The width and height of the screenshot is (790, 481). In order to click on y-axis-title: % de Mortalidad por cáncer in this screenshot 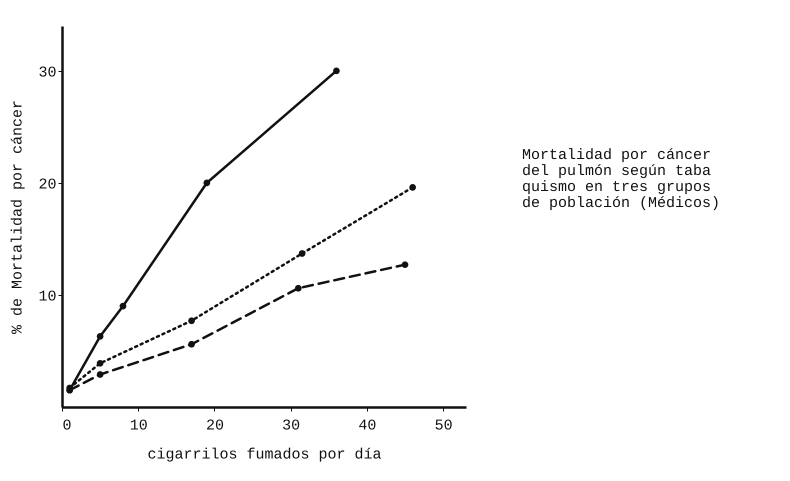, I will do `click(17, 217)`.